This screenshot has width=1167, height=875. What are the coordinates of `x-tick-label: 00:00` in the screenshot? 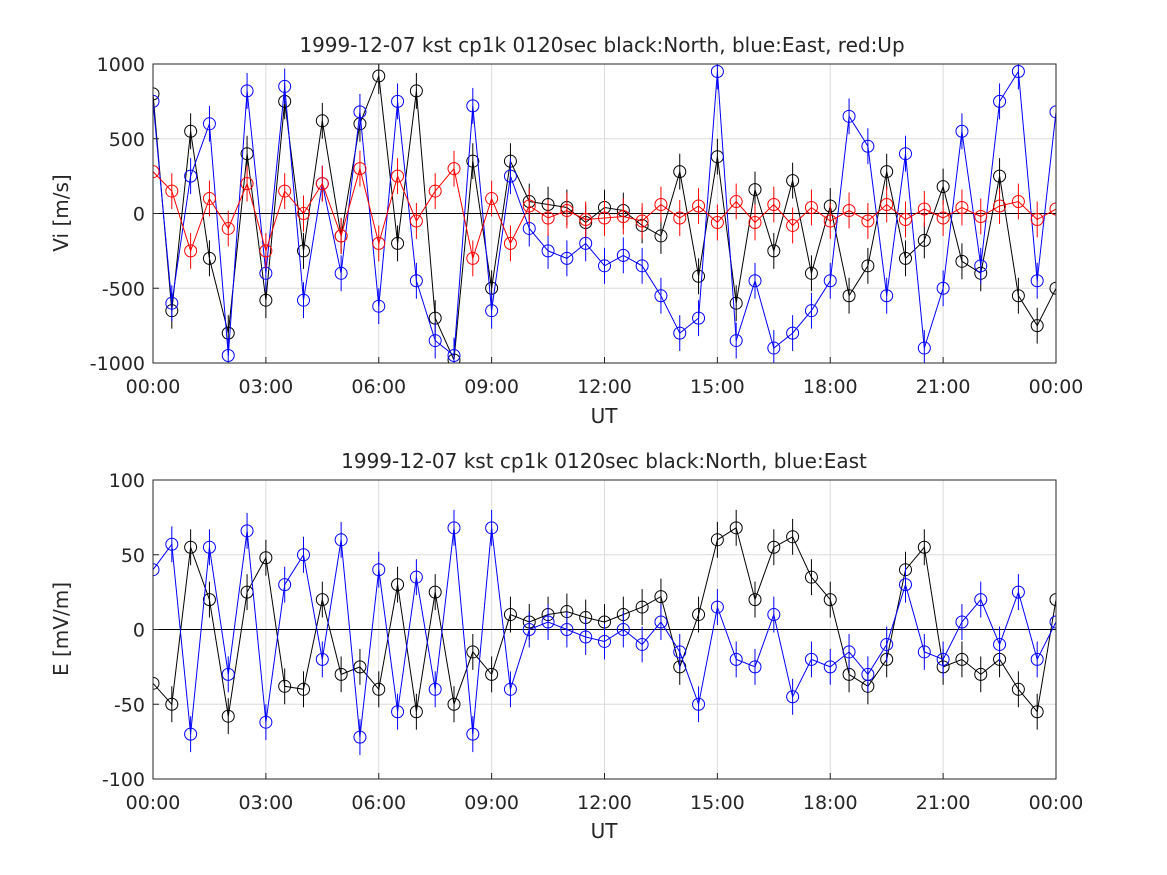 It's located at (1056, 803).